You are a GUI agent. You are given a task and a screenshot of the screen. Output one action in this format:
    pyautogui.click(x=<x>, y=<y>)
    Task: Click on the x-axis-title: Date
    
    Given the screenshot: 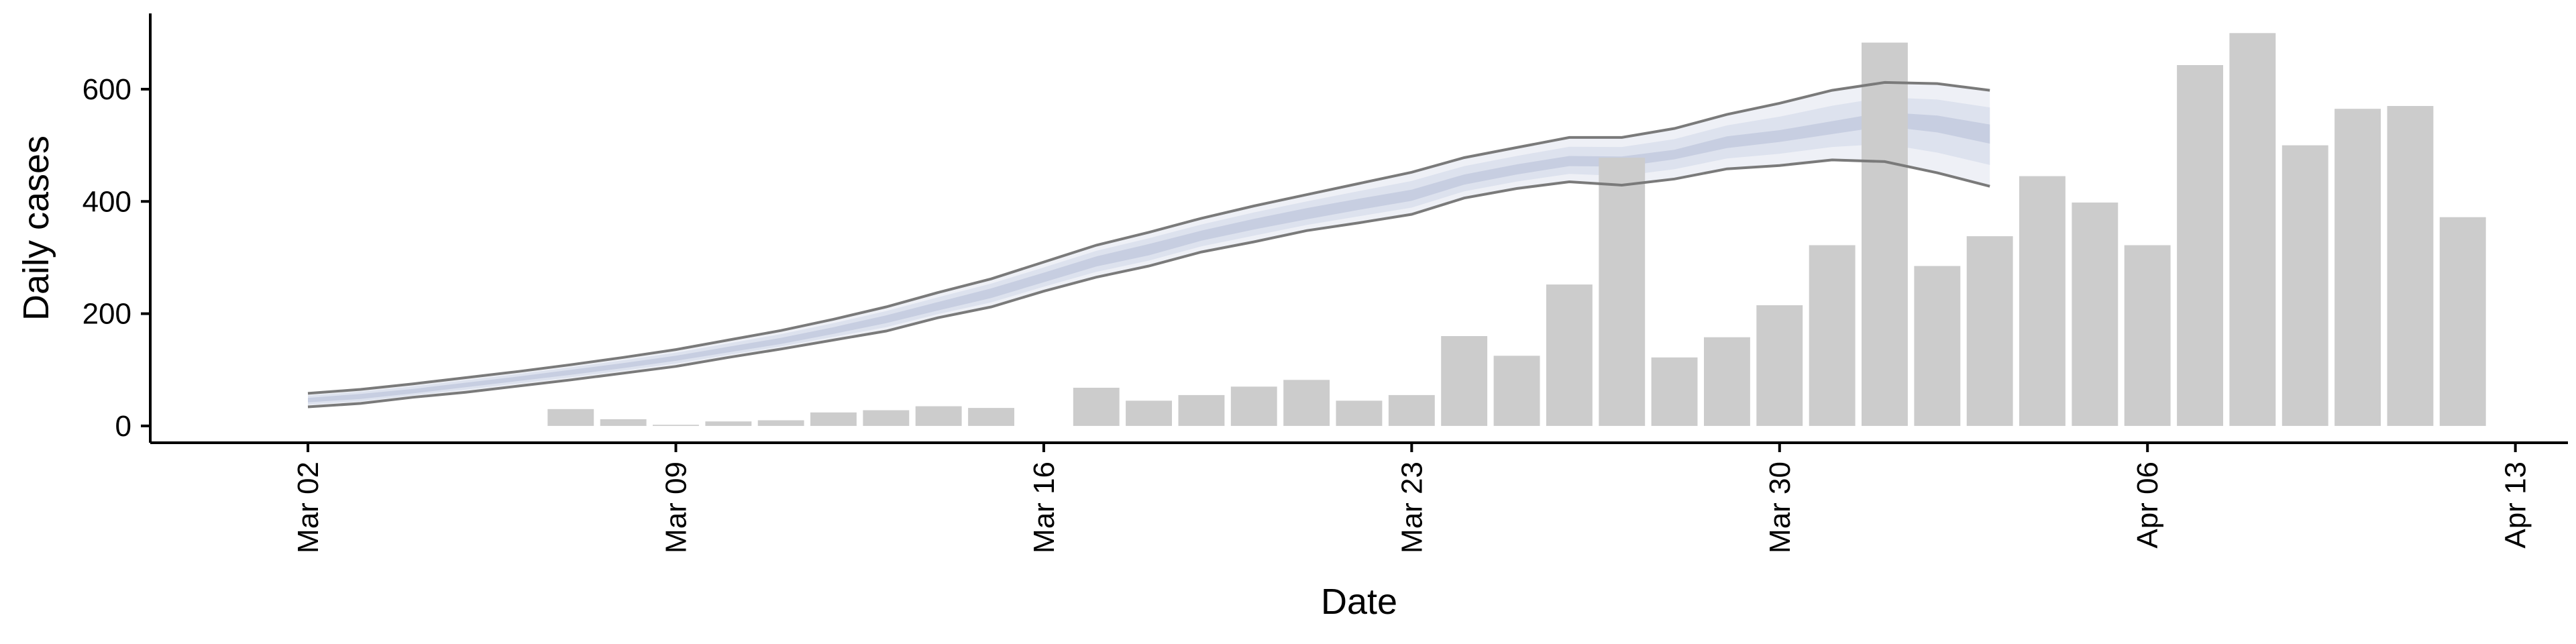 What is the action you would take?
    pyautogui.click(x=1359, y=602)
    